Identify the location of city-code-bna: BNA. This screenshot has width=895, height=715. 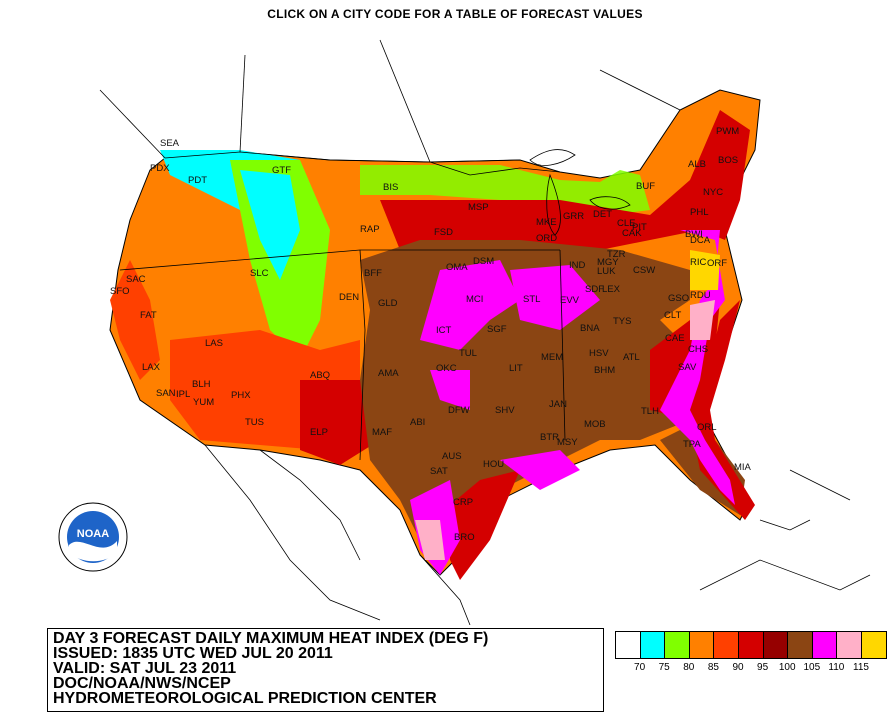
(590, 328).